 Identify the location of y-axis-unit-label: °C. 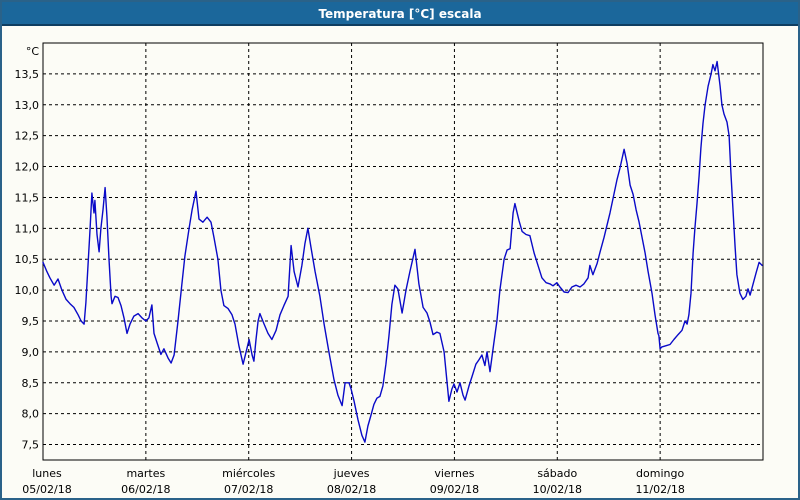
(33, 51).